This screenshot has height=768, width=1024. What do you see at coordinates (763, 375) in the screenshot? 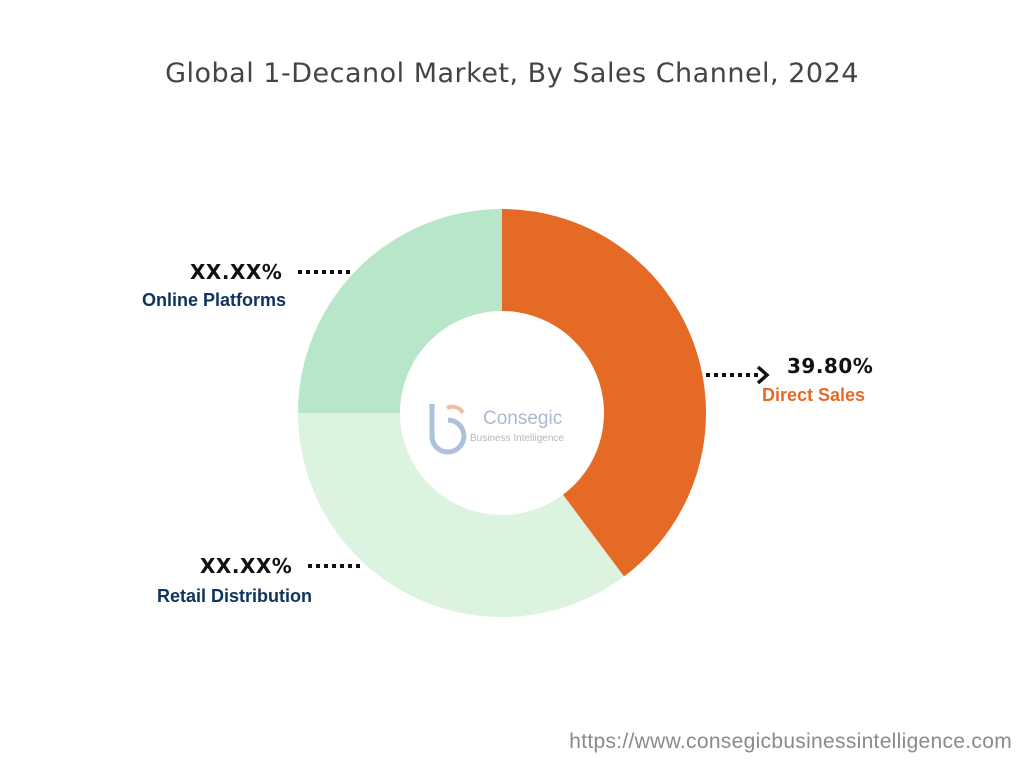
I see `leader-arrow-direct-sales` at bounding box center [763, 375].